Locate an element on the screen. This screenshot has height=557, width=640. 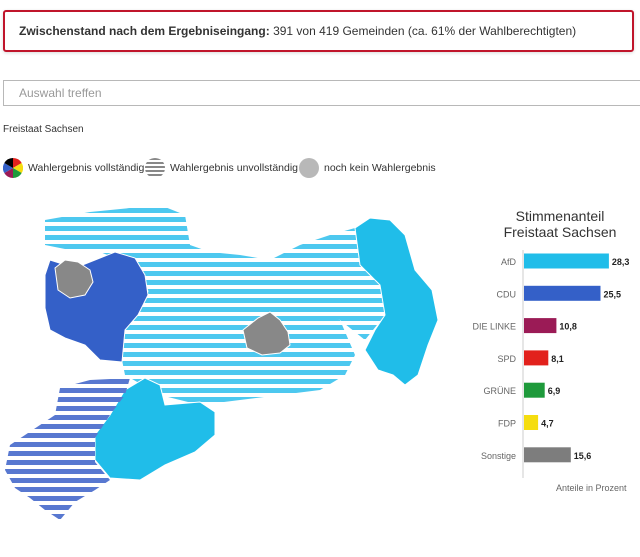
incomplete-stripe-icon is located at coordinates (155, 168).